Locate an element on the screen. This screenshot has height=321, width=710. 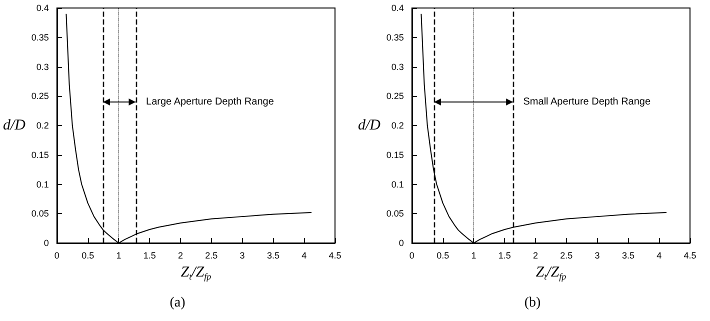
text: (b) is located at coordinates (532, 303).